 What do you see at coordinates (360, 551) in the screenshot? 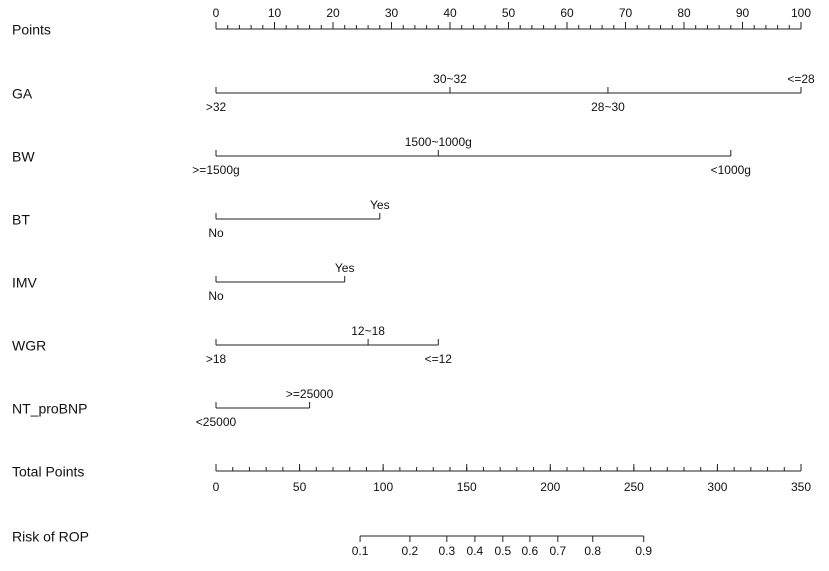
I see `tick-label: 0.1` at bounding box center [360, 551].